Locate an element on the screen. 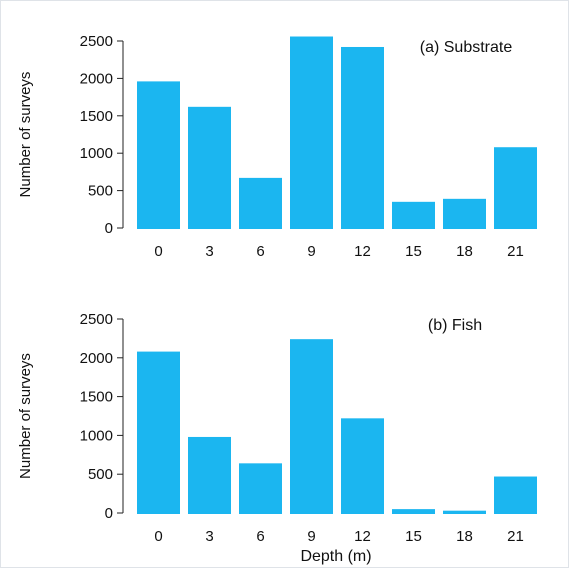 The image size is (569, 573). x-axis-title: Depth (m) is located at coordinates (335, 556).